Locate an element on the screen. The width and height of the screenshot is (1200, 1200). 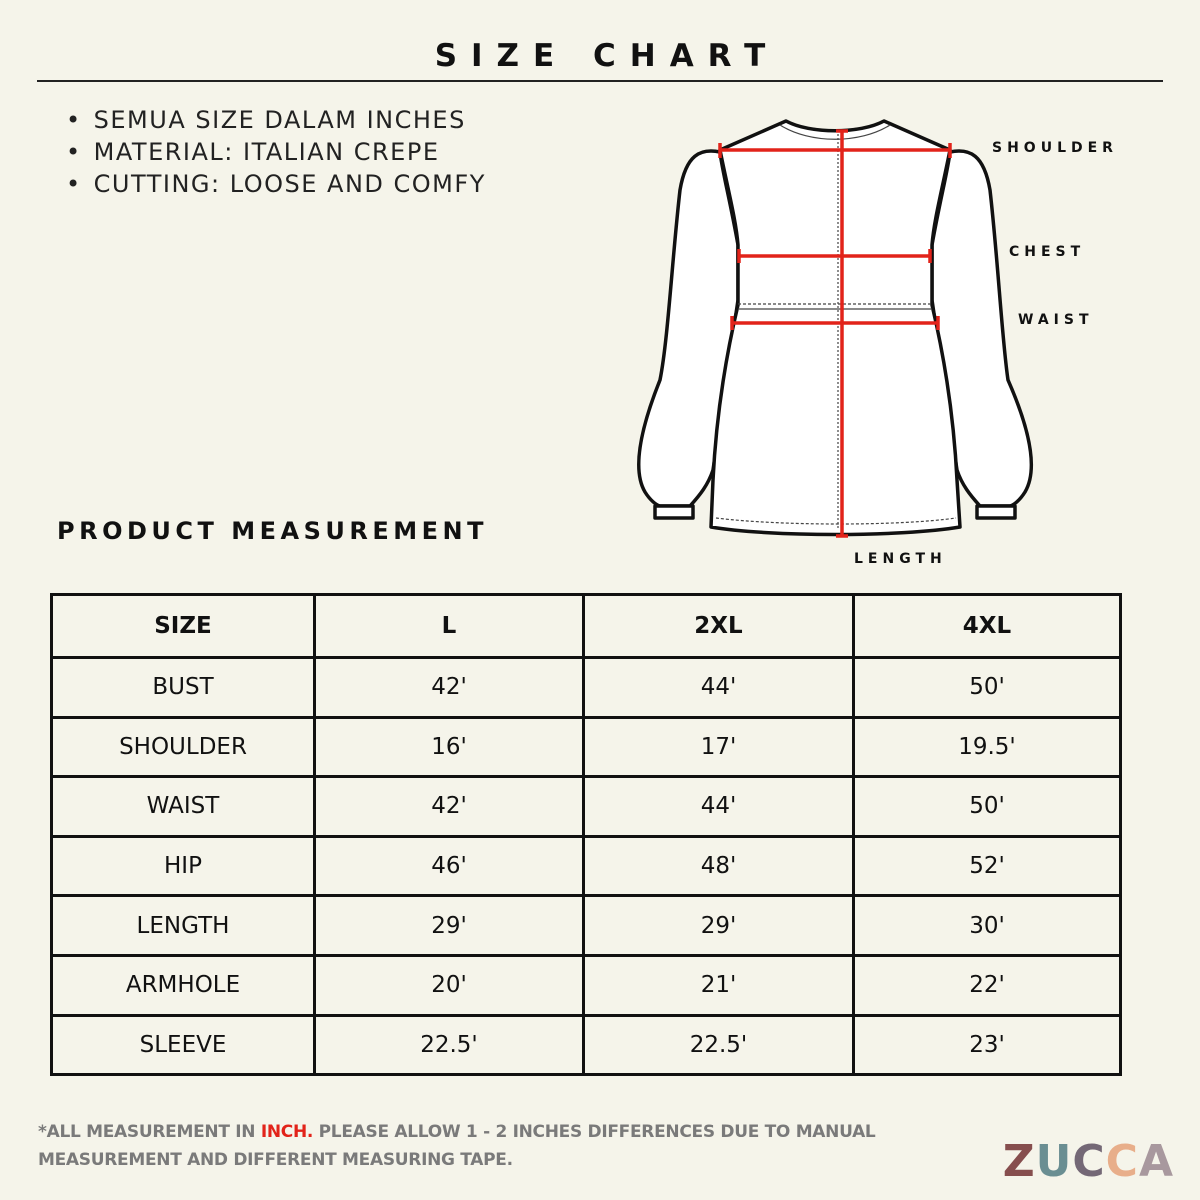
inch-highlight: INCH. is located at coordinates (287, 1132).